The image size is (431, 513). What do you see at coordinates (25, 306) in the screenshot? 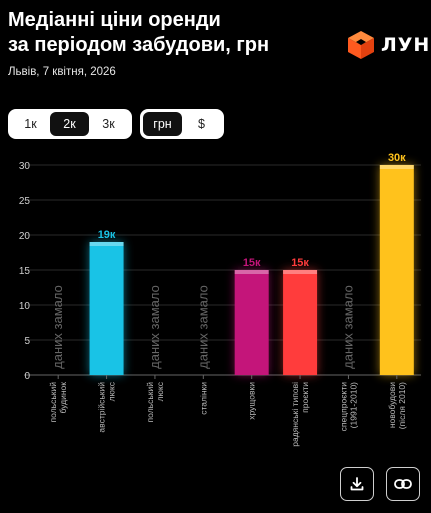
I see `y-tick-label-10: 10` at bounding box center [25, 306].